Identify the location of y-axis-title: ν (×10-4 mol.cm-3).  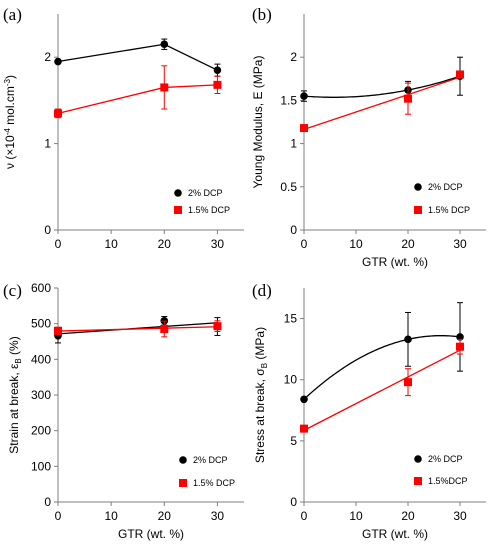
(10, 122).